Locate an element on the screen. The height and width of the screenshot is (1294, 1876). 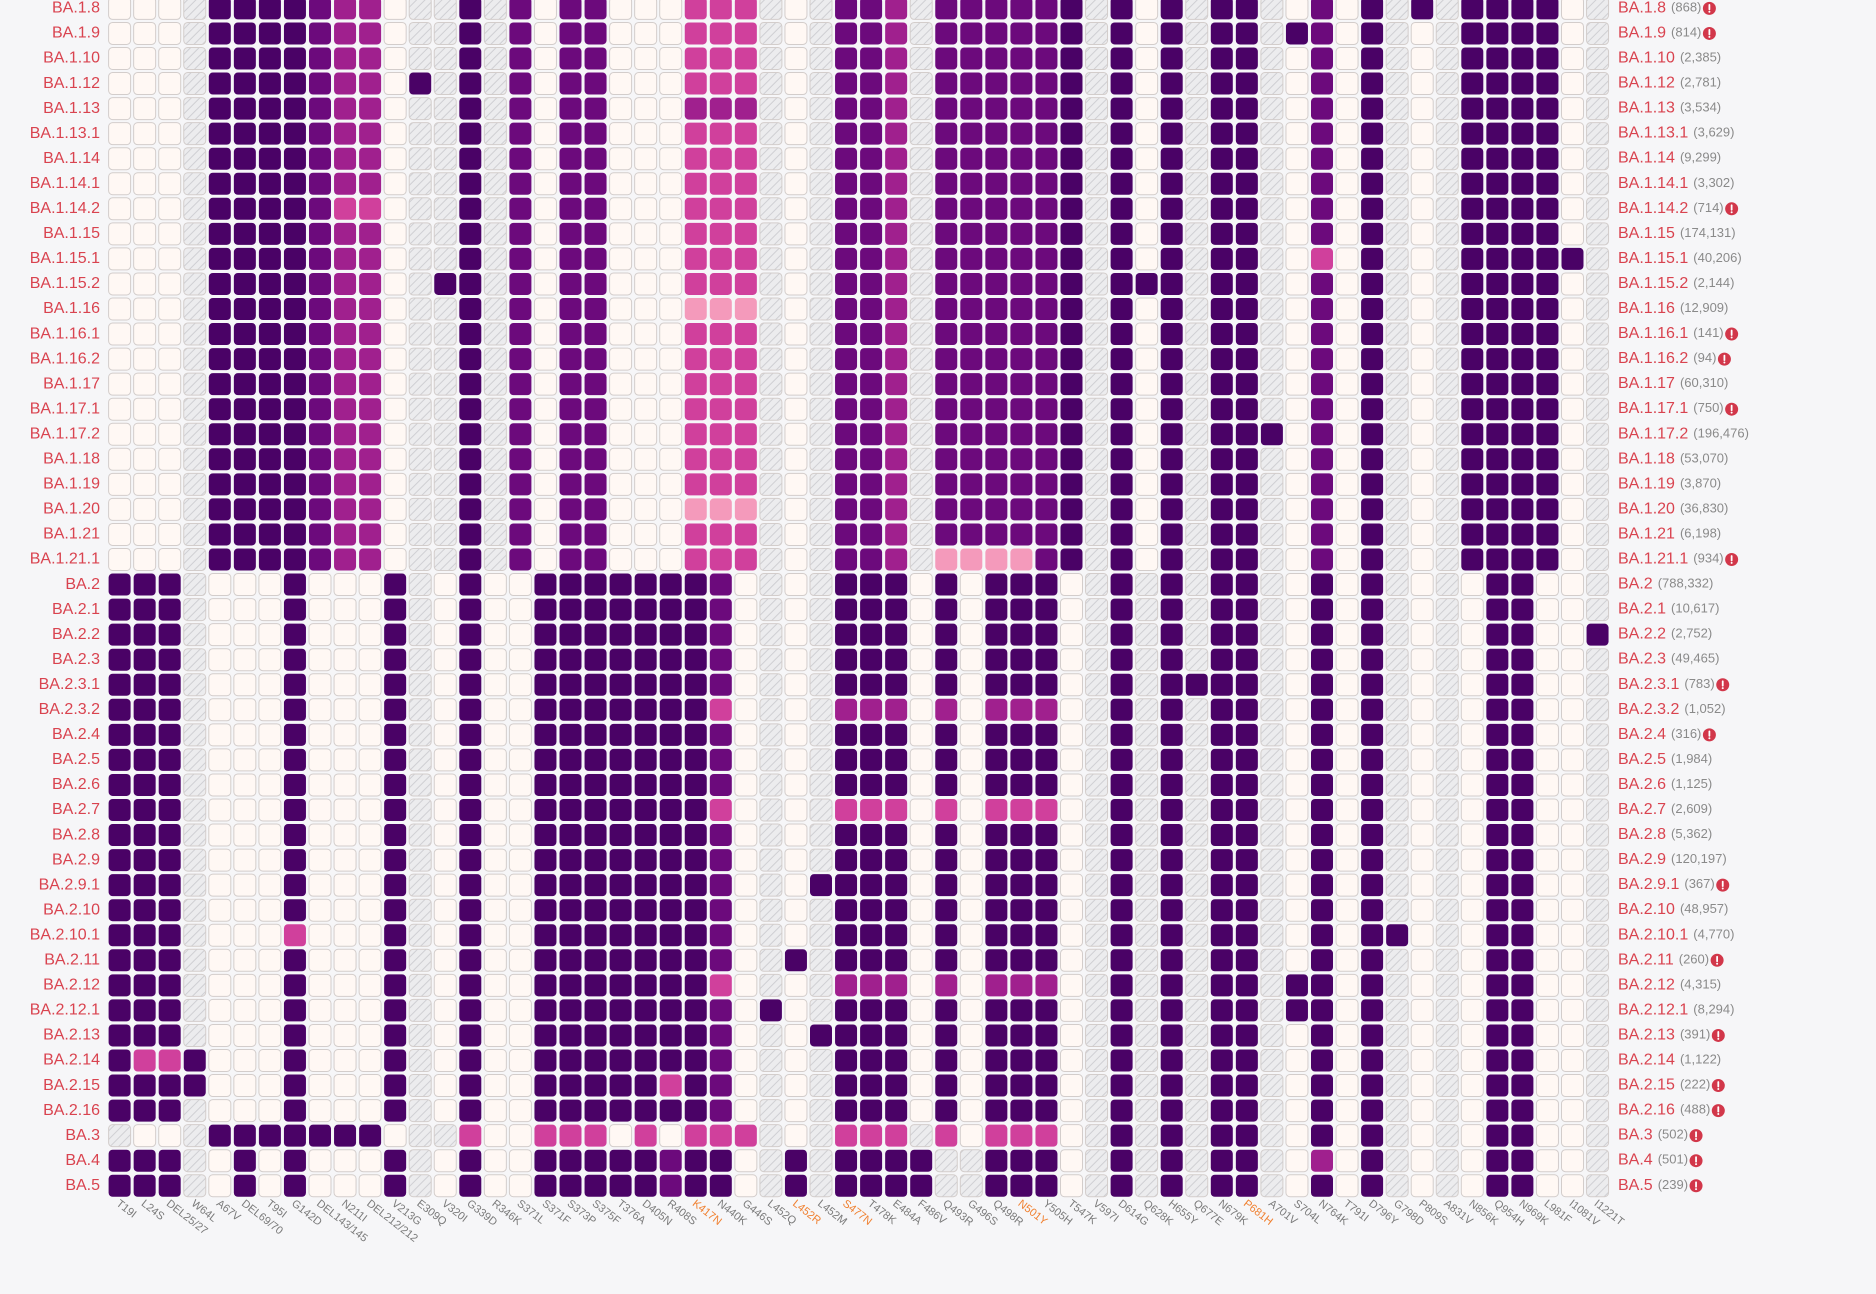
lineage-name: BA.1.20 is located at coordinates (1646, 509).